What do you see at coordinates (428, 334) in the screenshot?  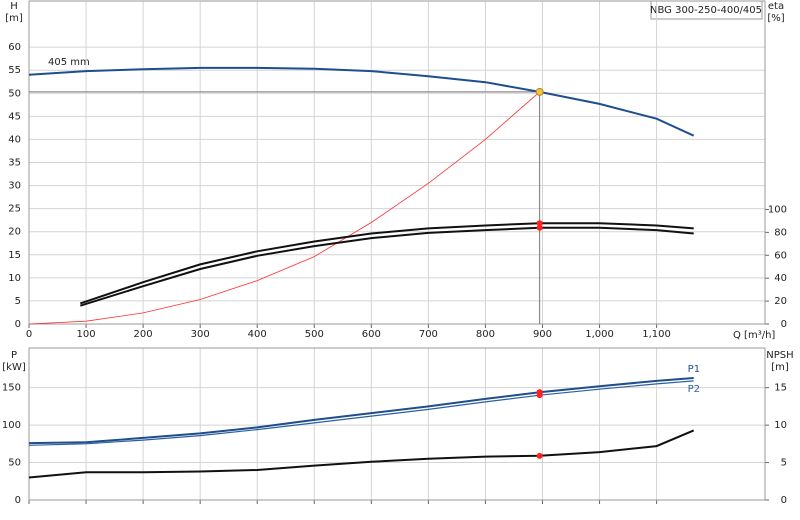 I see `x-tick-label: 700` at bounding box center [428, 334].